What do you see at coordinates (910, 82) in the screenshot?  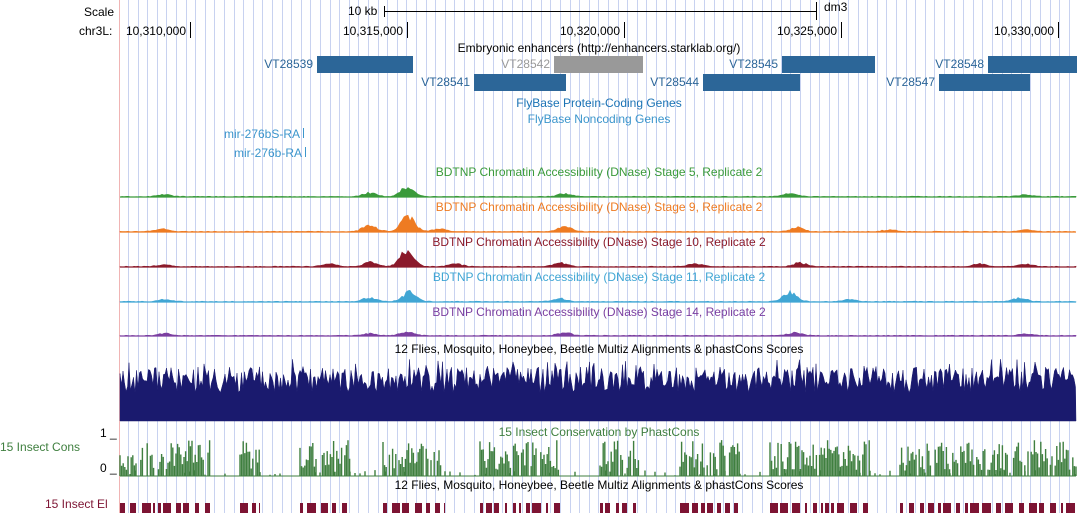 I see `enhancer-label: VT28547` at bounding box center [910, 82].